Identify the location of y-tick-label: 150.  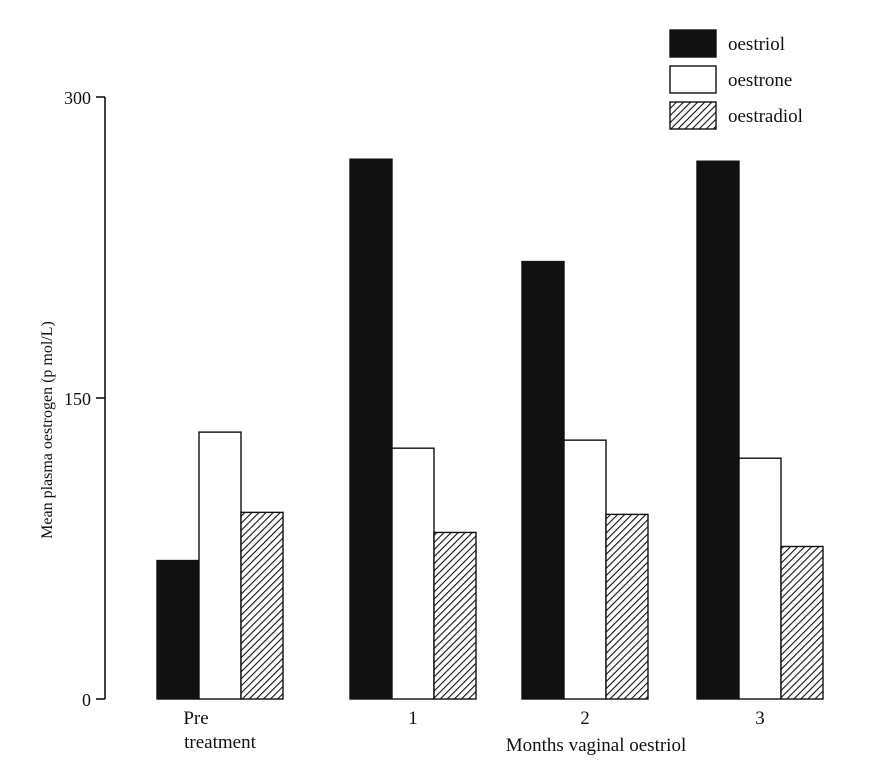
(77, 399).